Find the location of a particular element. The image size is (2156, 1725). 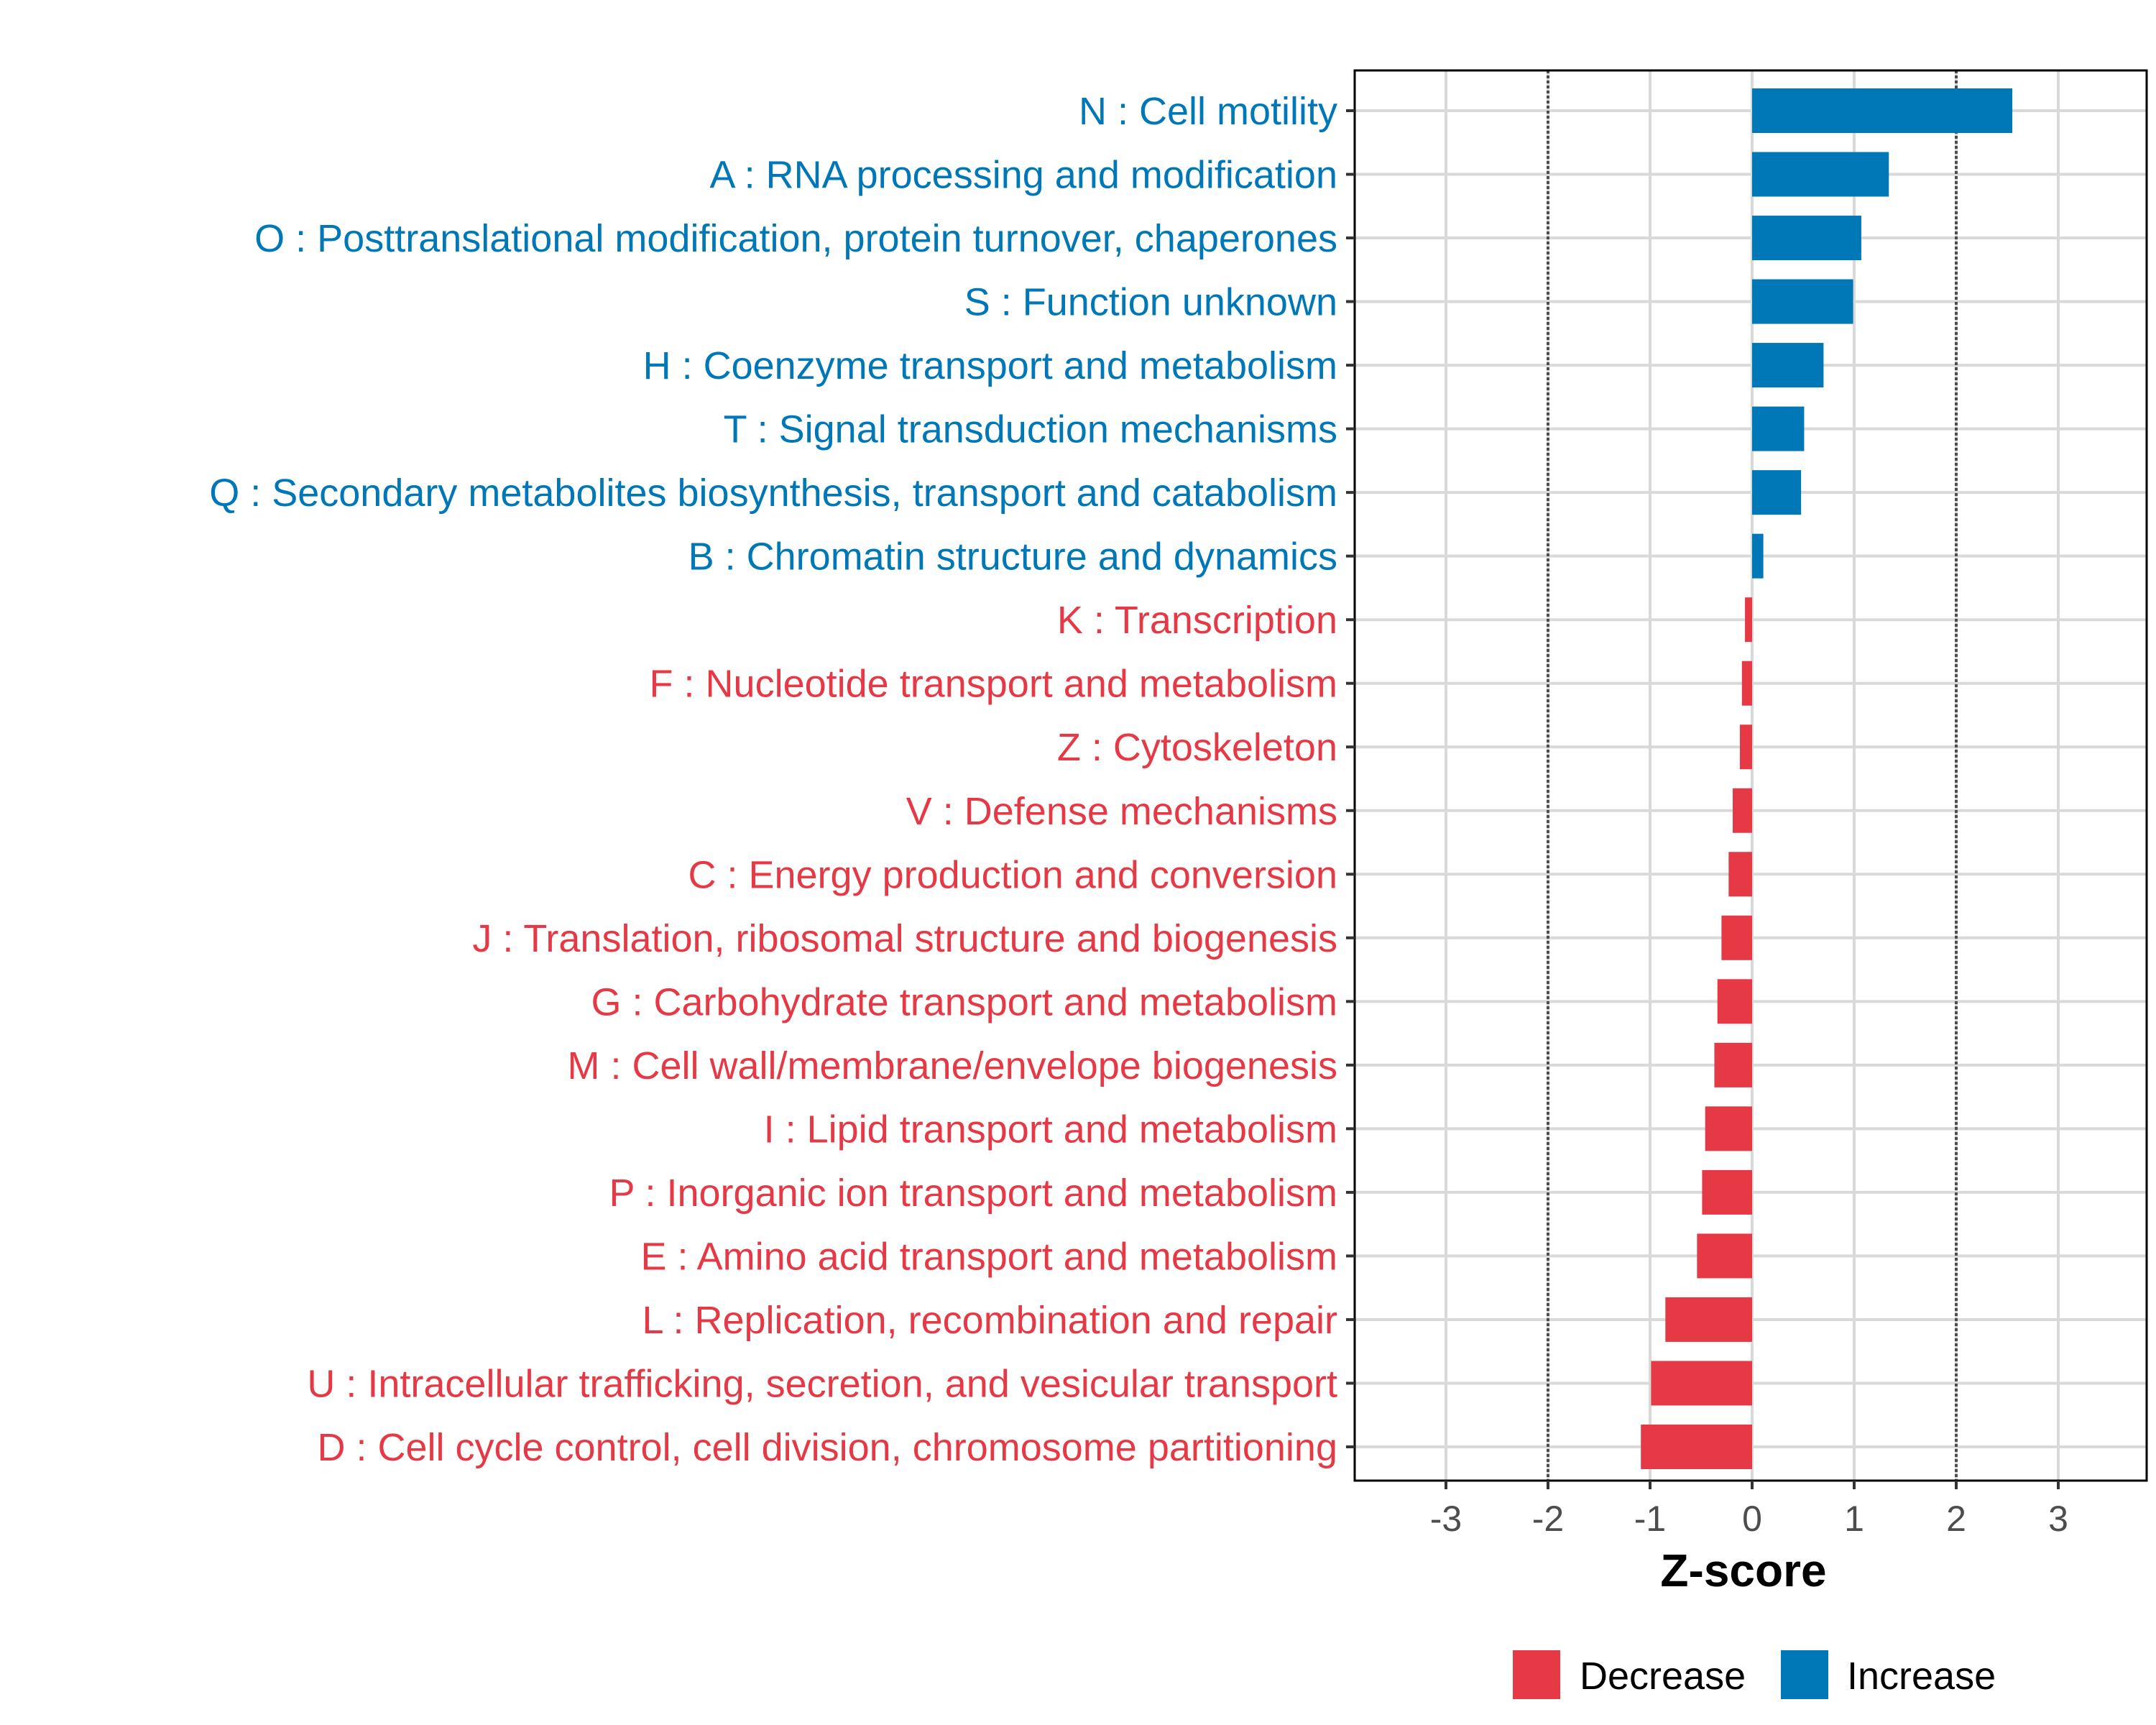

x-axis-title: Z-score is located at coordinates (1743, 1570).